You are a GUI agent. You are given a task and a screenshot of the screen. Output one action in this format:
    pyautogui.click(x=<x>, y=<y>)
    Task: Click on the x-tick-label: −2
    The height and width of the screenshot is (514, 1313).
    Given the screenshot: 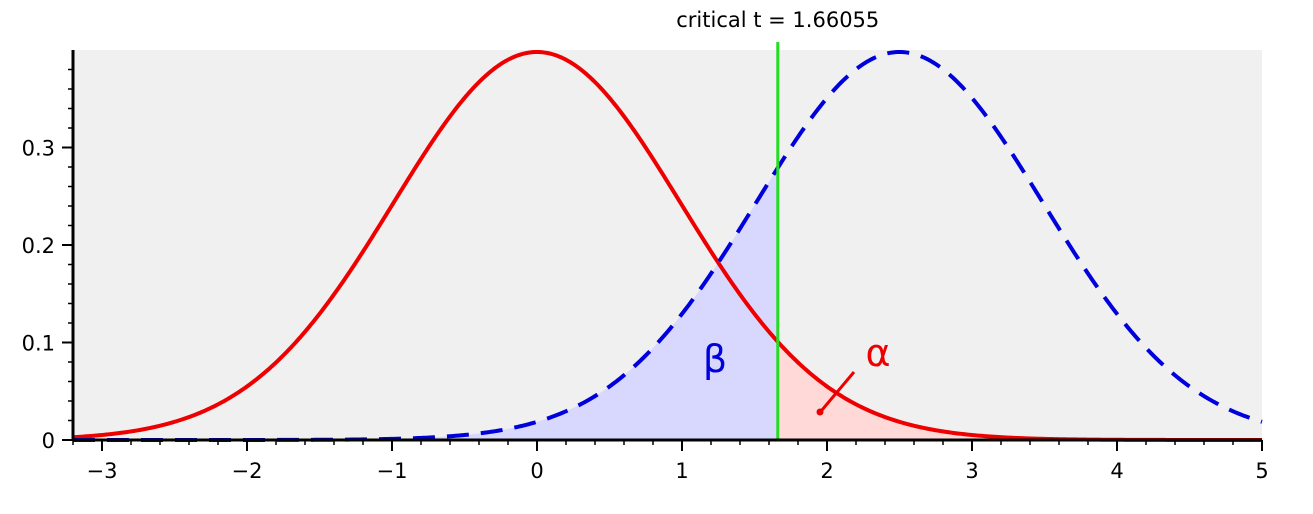 What is the action you would take?
    pyautogui.click(x=247, y=471)
    